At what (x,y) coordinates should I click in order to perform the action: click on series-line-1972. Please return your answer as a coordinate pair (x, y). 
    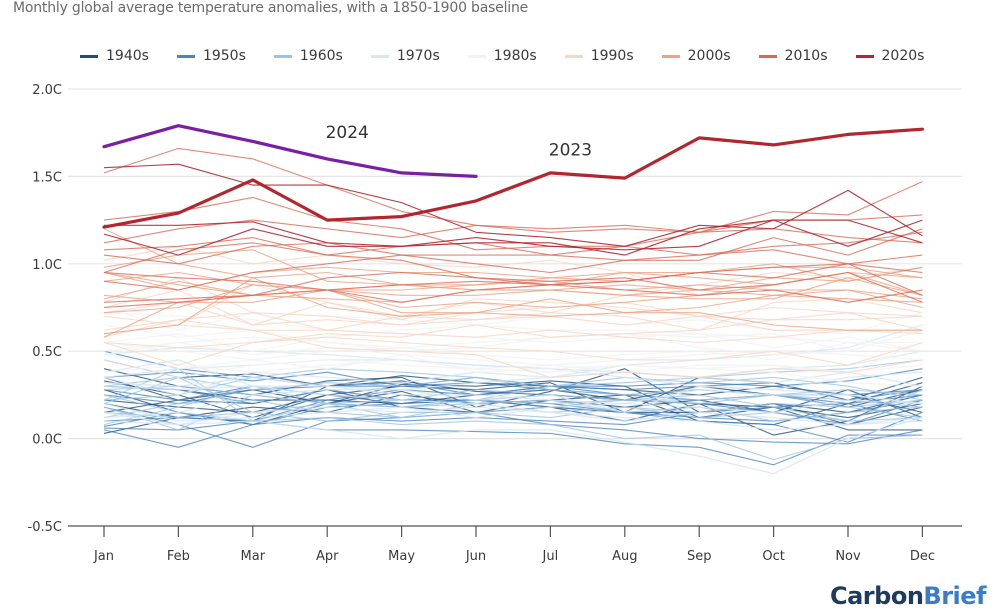
    Looking at the image, I should click on (513, 384).